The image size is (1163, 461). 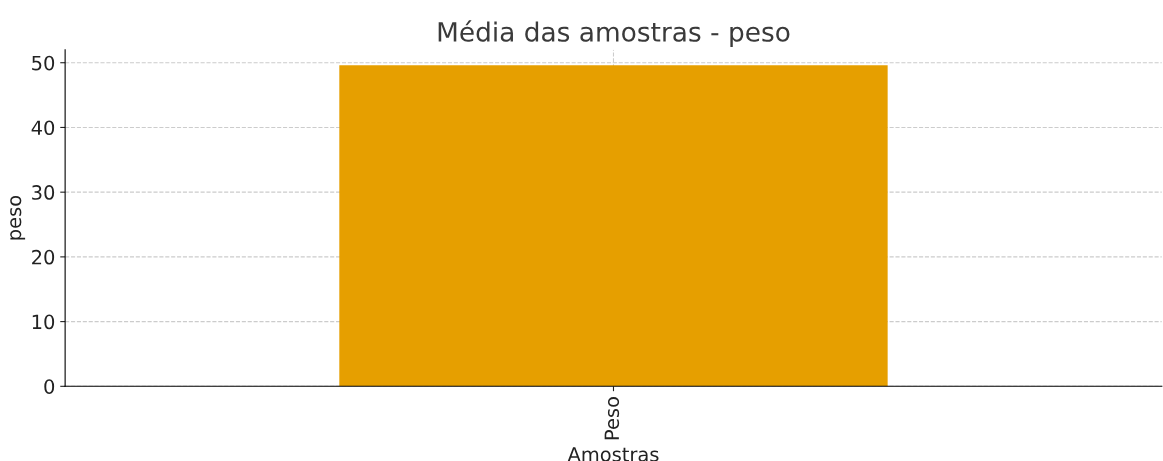 I want to click on x-tick-label: Peso, so click(x=612, y=418).